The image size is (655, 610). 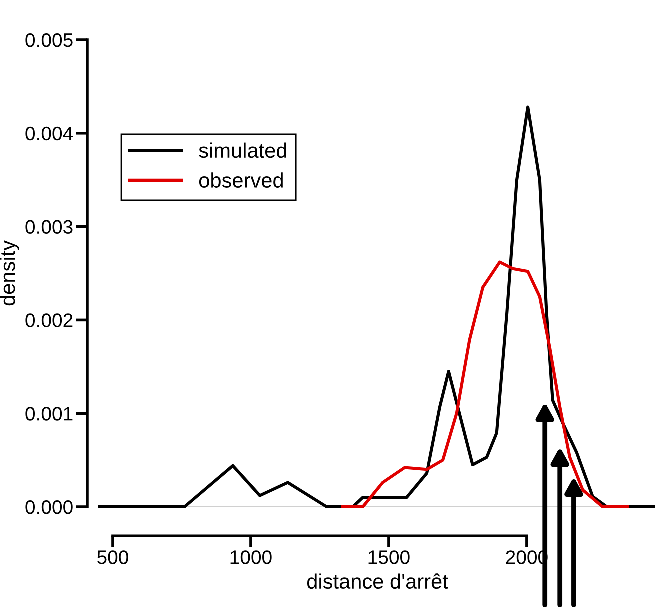 What do you see at coordinates (49, 414) in the screenshot?
I see `y-tick-label: 0.001` at bounding box center [49, 414].